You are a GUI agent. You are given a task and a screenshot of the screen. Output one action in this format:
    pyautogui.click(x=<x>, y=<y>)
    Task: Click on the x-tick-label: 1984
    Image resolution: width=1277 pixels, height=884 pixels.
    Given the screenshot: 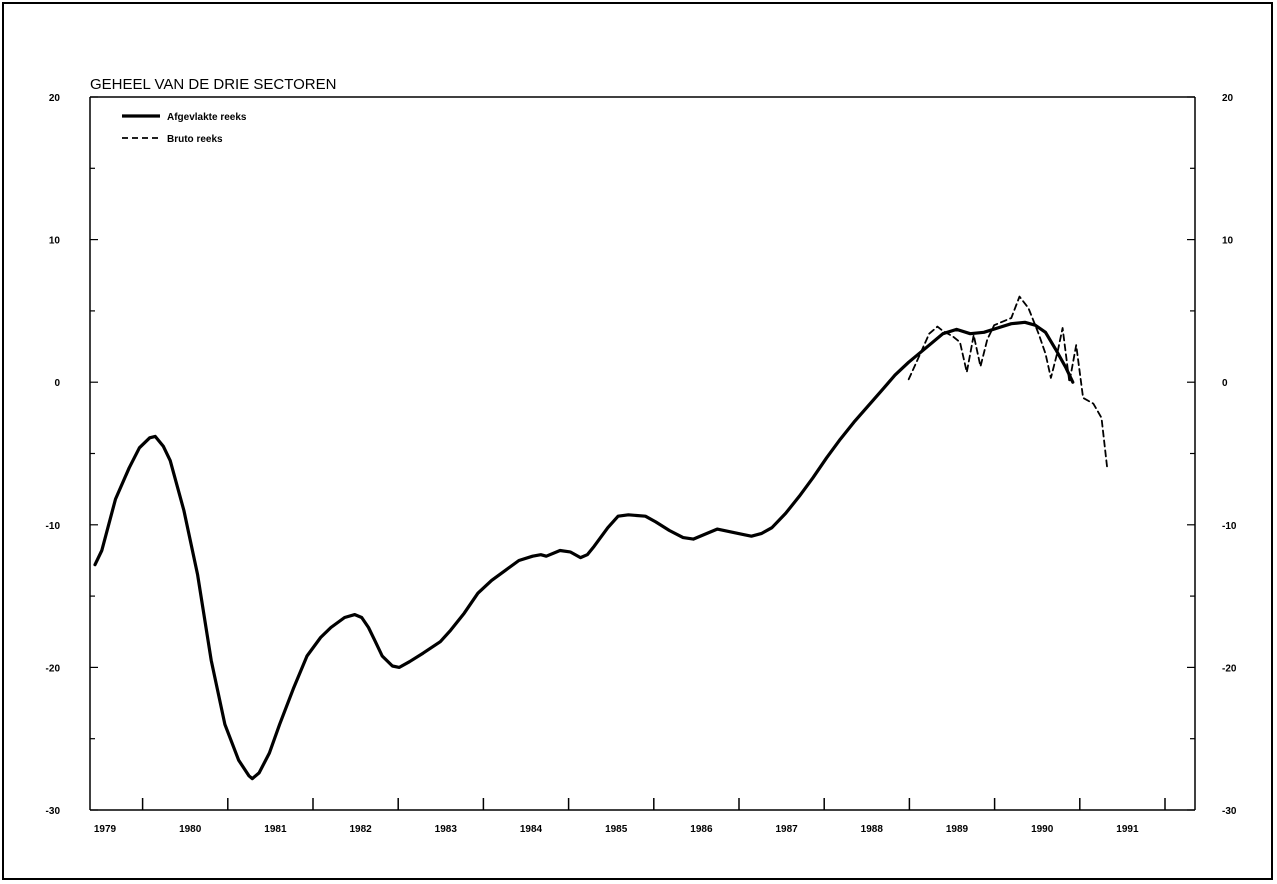 What is the action you would take?
    pyautogui.click(x=531, y=829)
    